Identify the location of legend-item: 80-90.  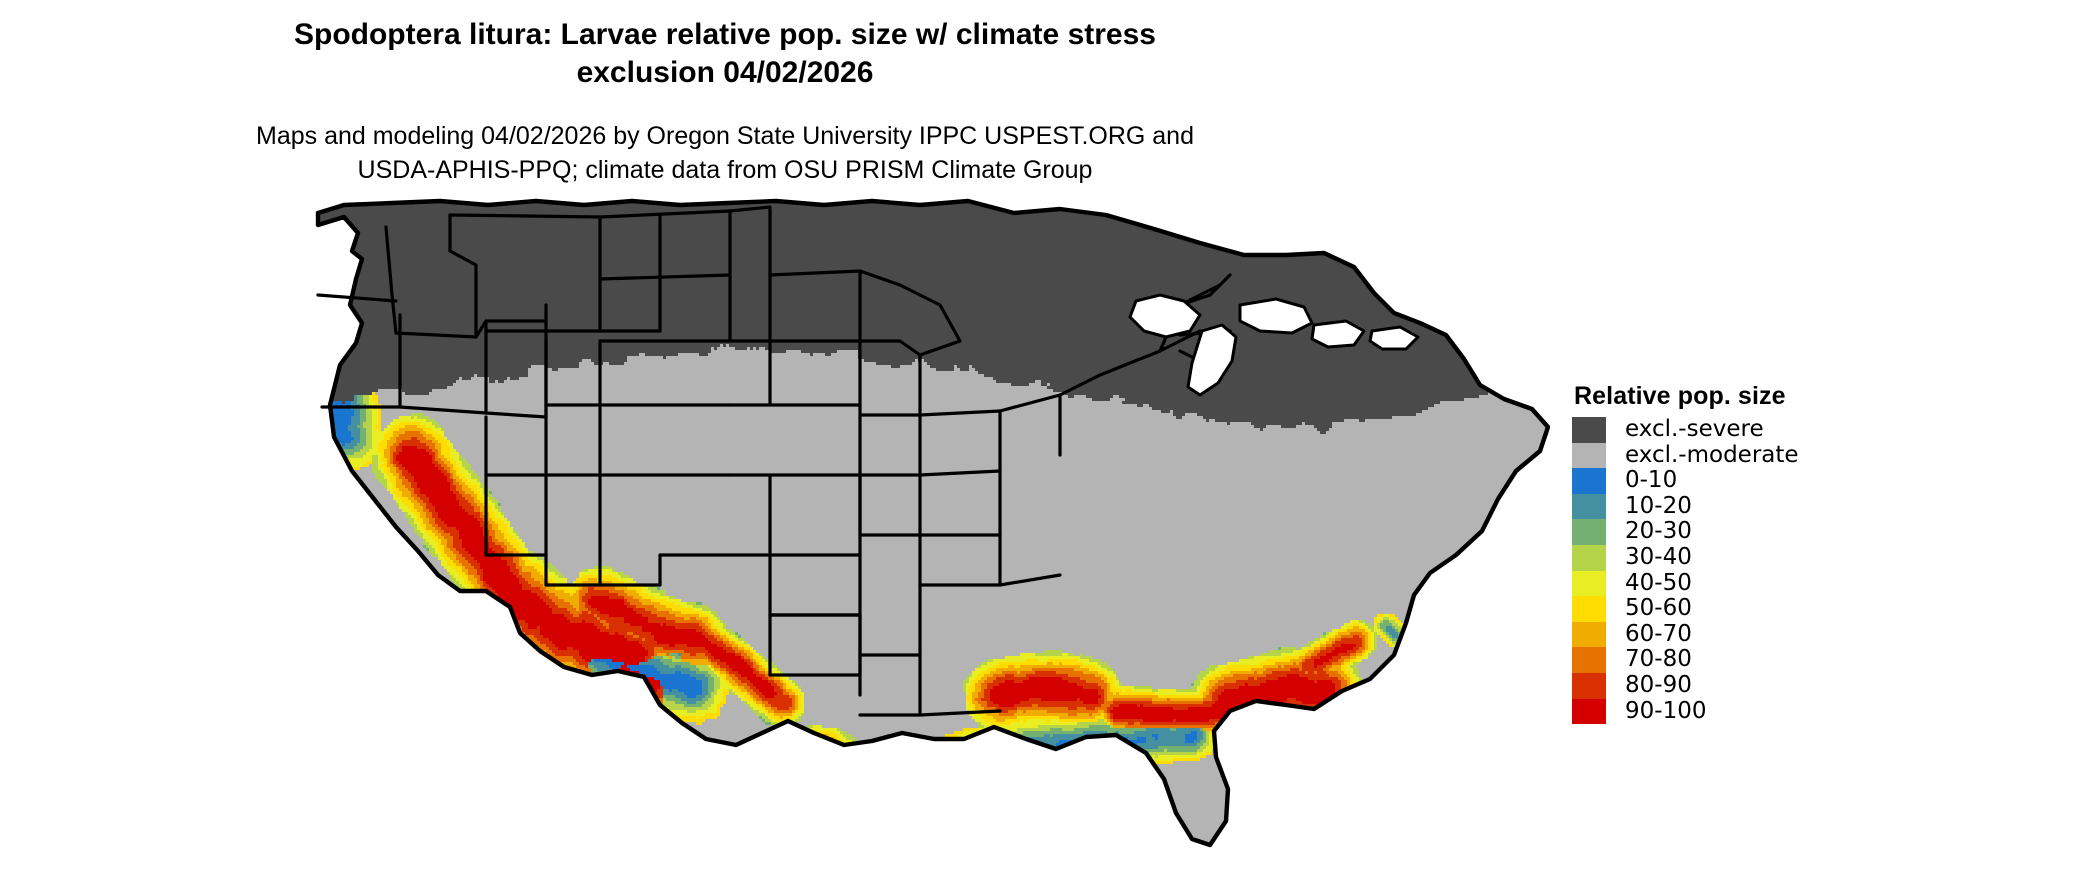
(1737, 685).